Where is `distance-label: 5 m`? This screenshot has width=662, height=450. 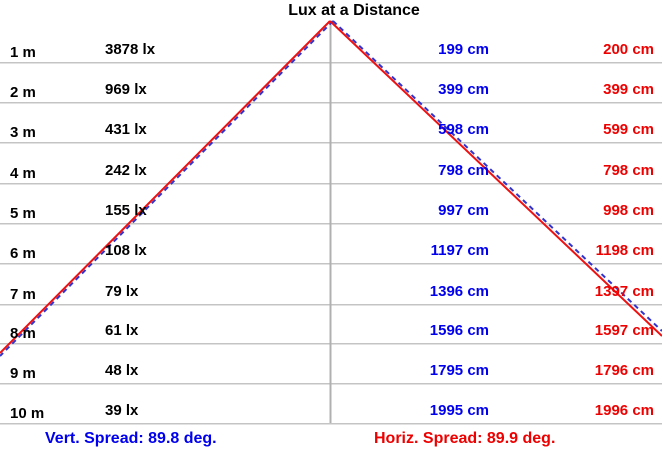
distance-label: 5 m is located at coordinates (23, 213).